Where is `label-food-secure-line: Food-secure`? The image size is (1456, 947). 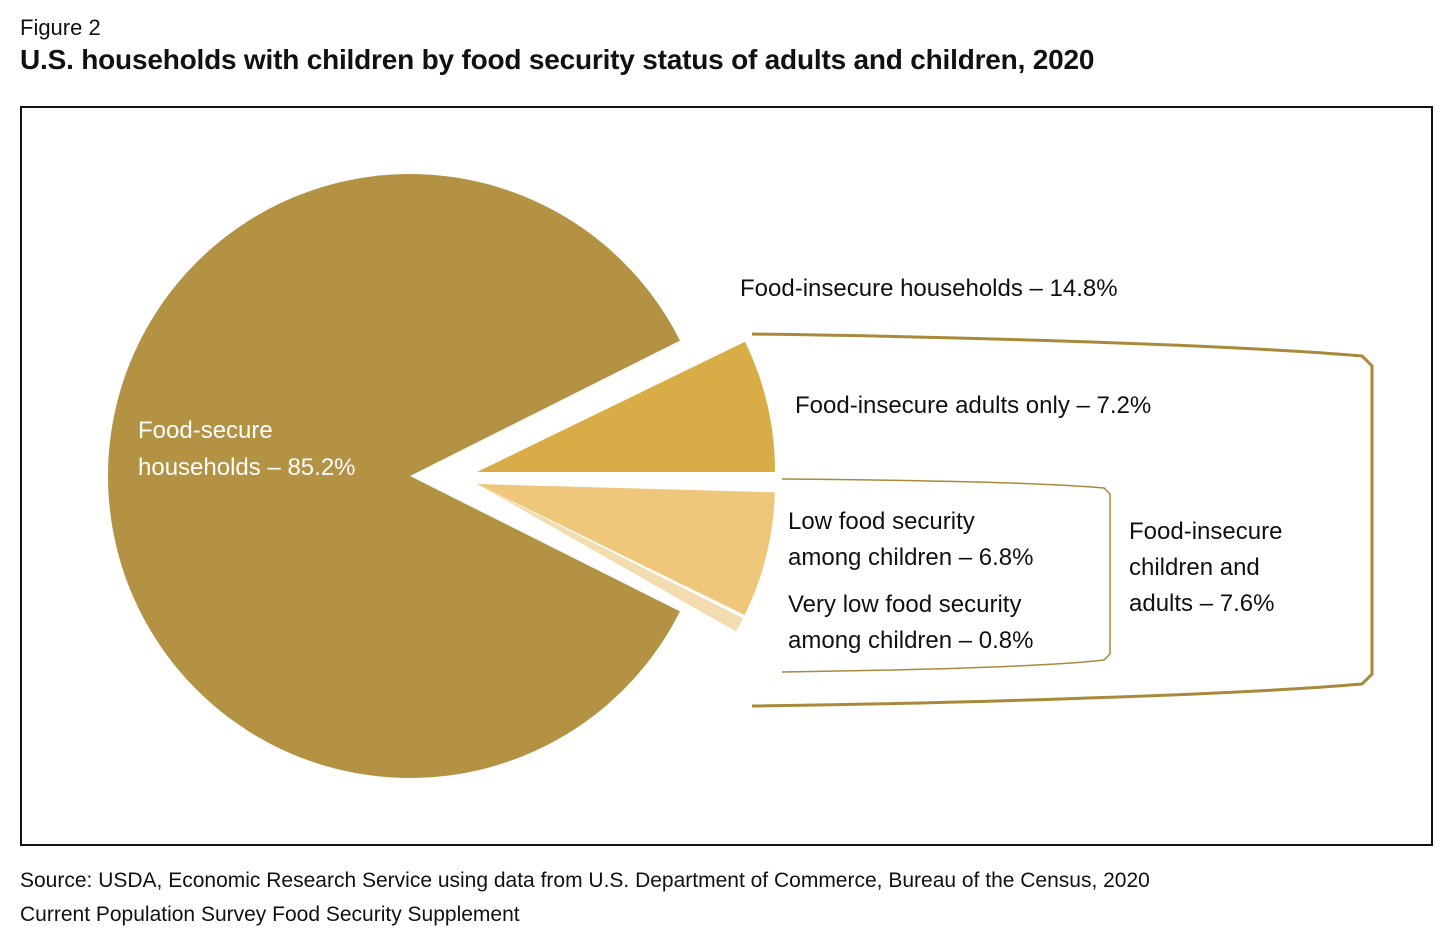 label-food-secure-line: Food-secure is located at coordinates (205, 430).